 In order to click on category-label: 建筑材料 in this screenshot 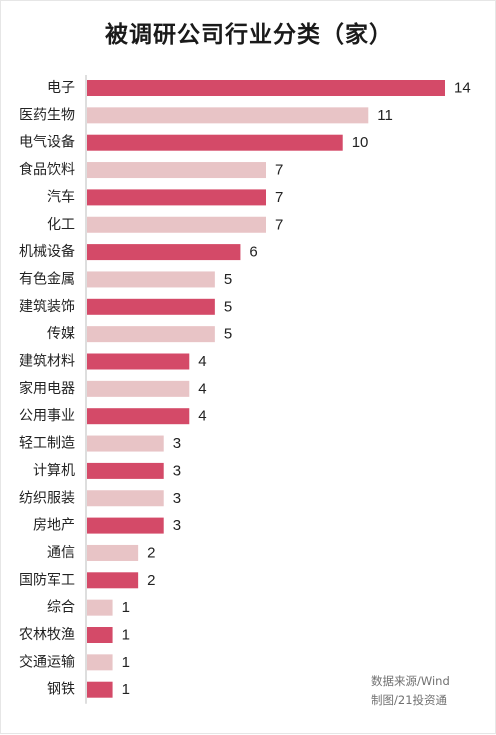, I will do `click(47, 362)`.